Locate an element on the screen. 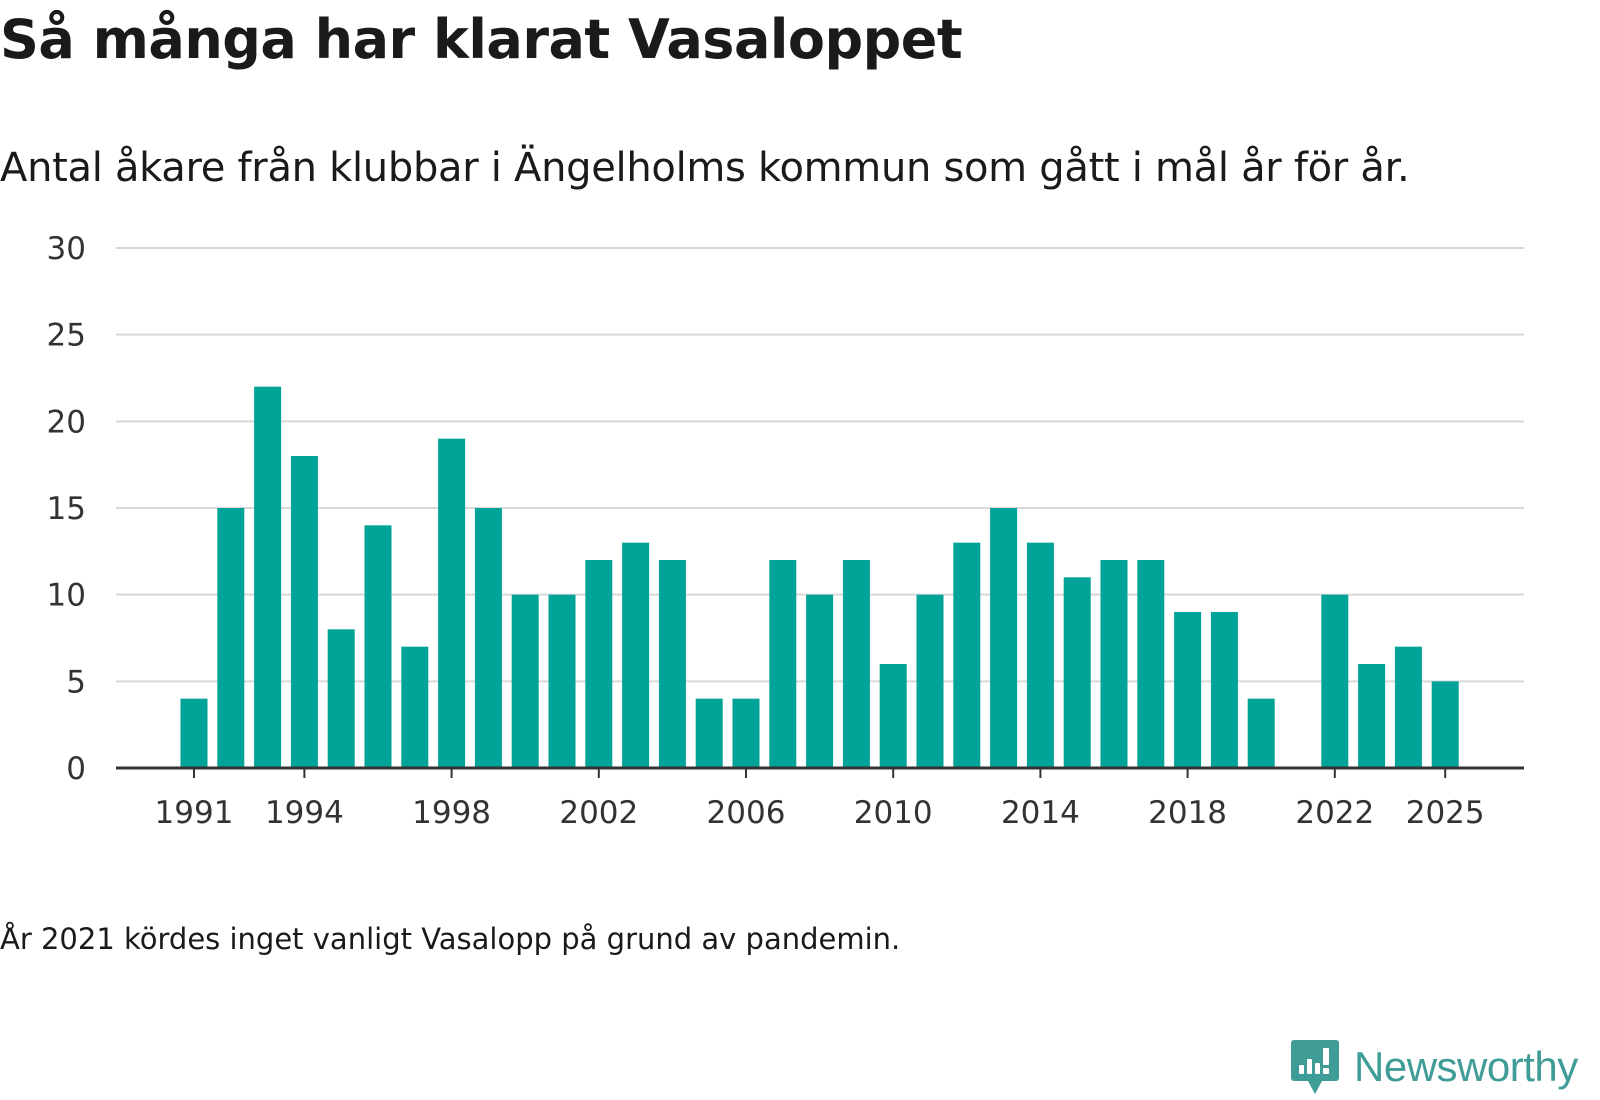 The image size is (1600, 1100). bar-2012 is located at coordinates (967, 655).